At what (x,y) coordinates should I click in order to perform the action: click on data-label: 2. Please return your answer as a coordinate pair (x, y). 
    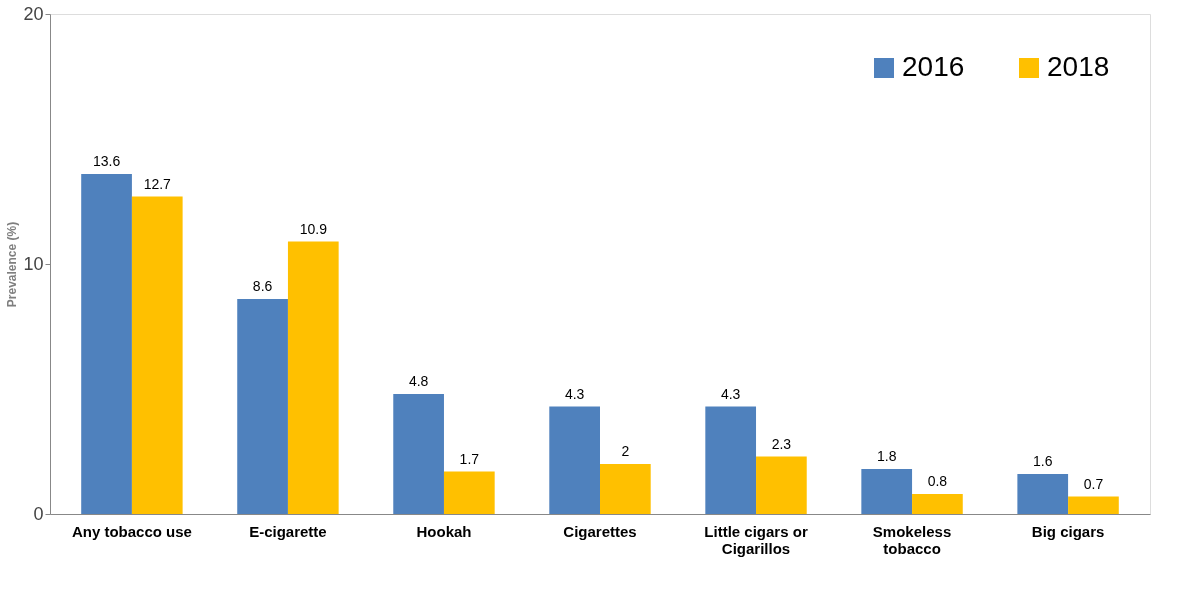
    Looking at the image, I should click on (625, 451).